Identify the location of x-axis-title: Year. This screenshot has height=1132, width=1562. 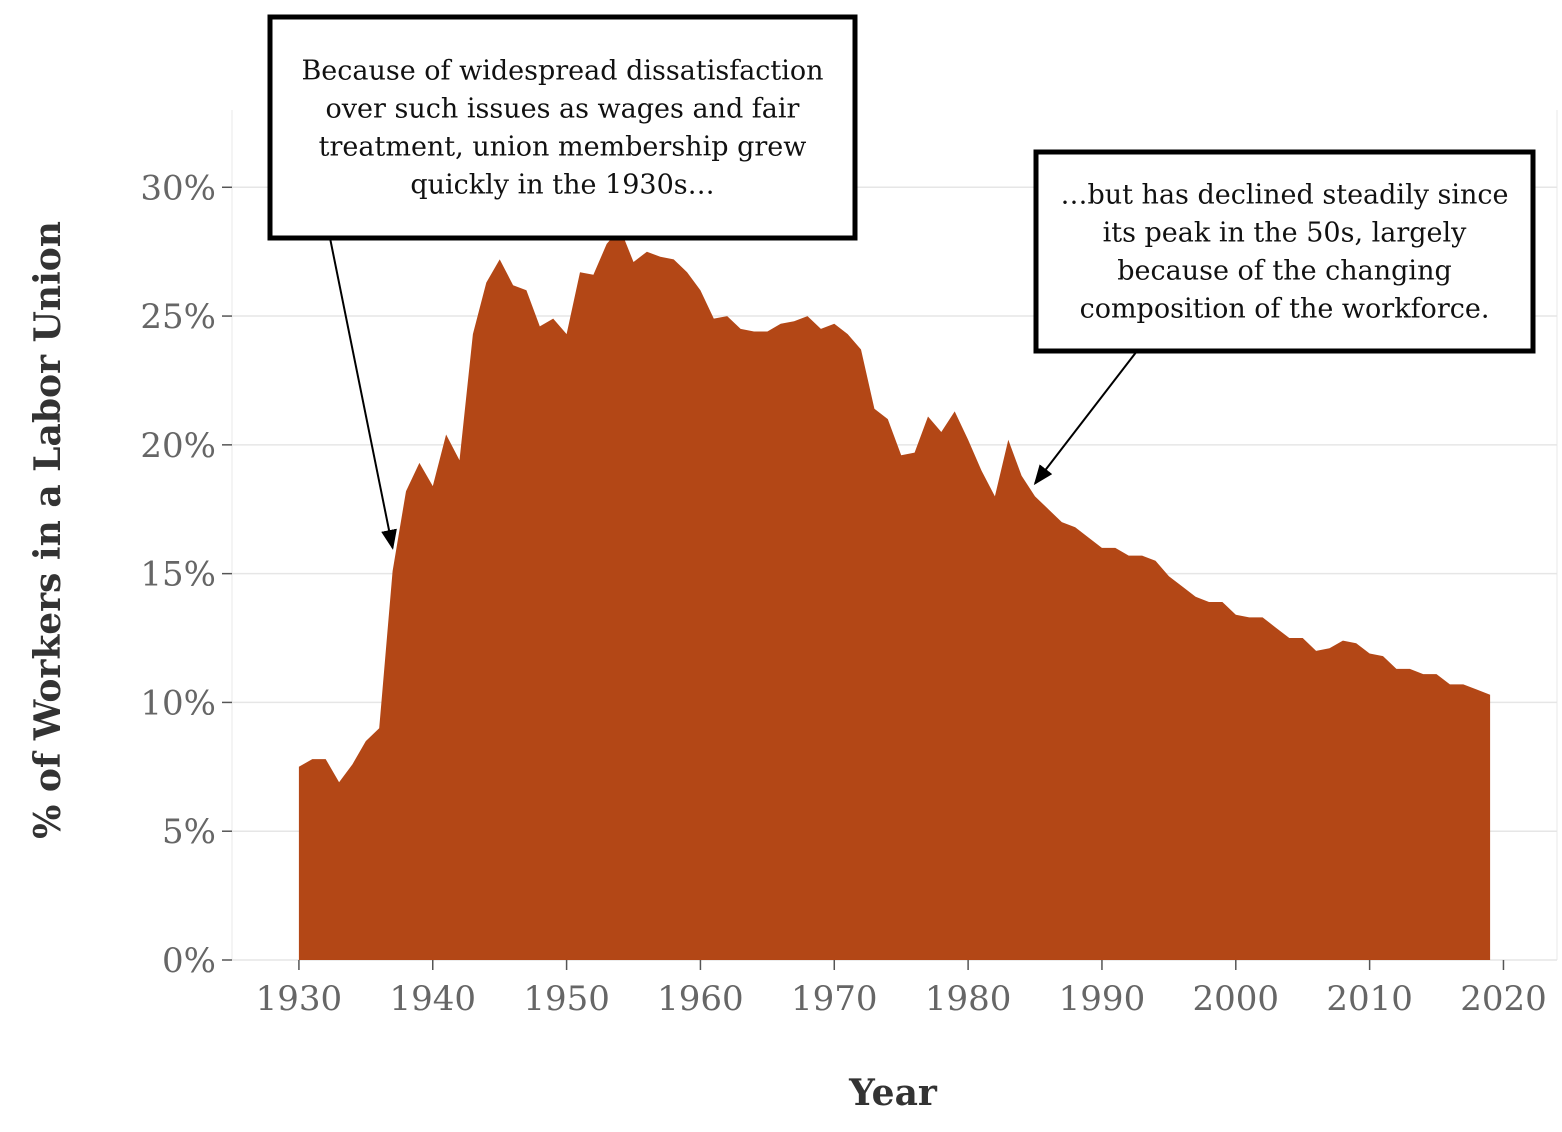
(893, 1093).